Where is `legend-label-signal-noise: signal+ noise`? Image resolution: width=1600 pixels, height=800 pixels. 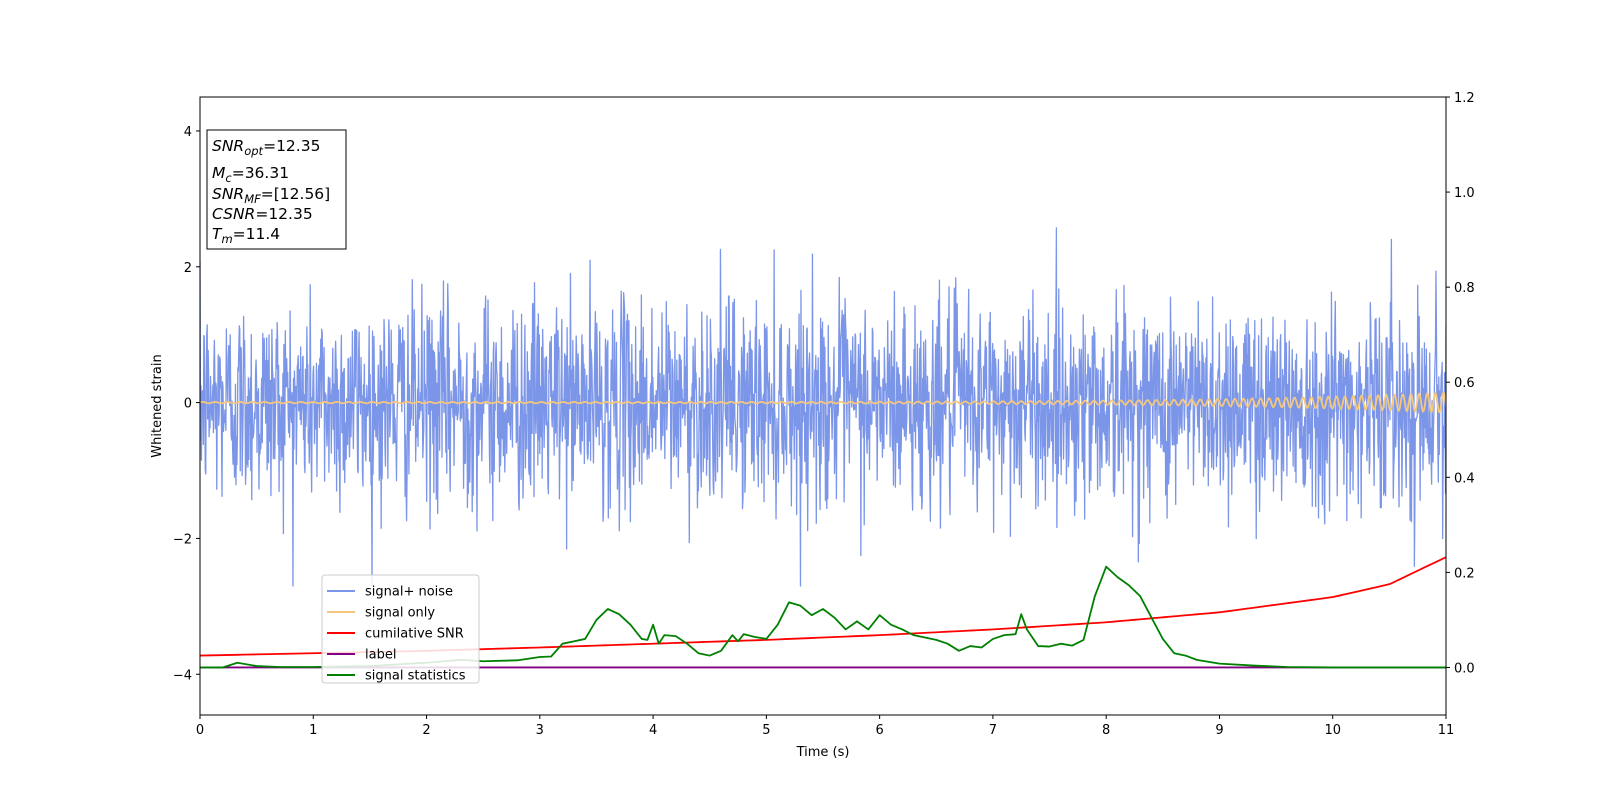
legend-label-signal-noise: signal+ noise is located at coordinates (409, 592).